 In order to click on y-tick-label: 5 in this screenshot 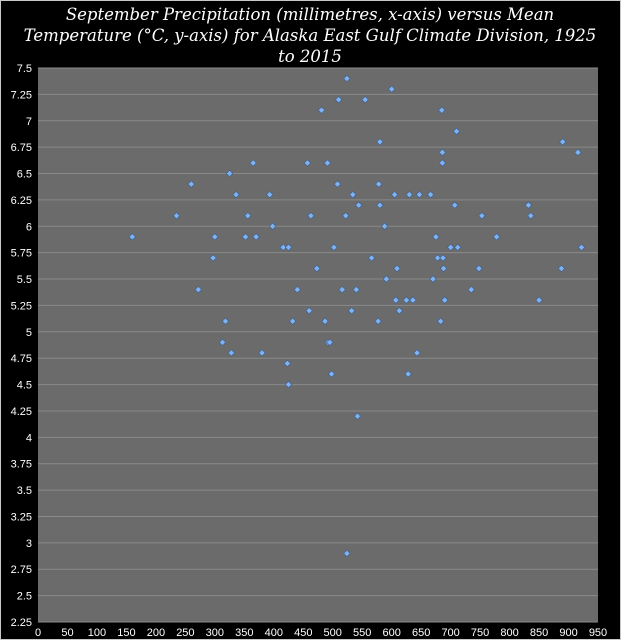, I will do `click(29, 333)`.